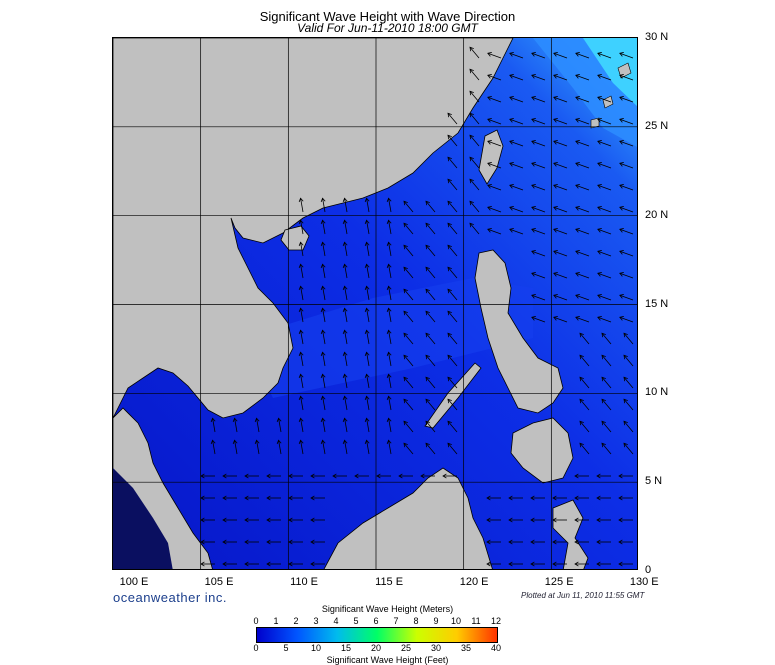 The image size is (775, 665). Describe the element at coordinates (542, 450) in the screenshot. I see `mindanao-land` at that location.